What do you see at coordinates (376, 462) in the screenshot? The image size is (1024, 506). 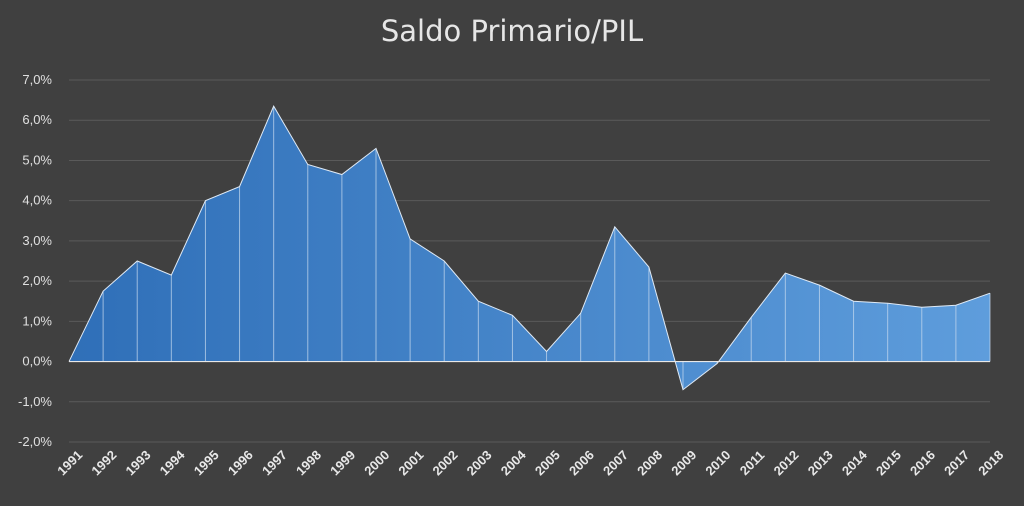 I see `x-tick-label: 2000` at bounding box center [376, 462].